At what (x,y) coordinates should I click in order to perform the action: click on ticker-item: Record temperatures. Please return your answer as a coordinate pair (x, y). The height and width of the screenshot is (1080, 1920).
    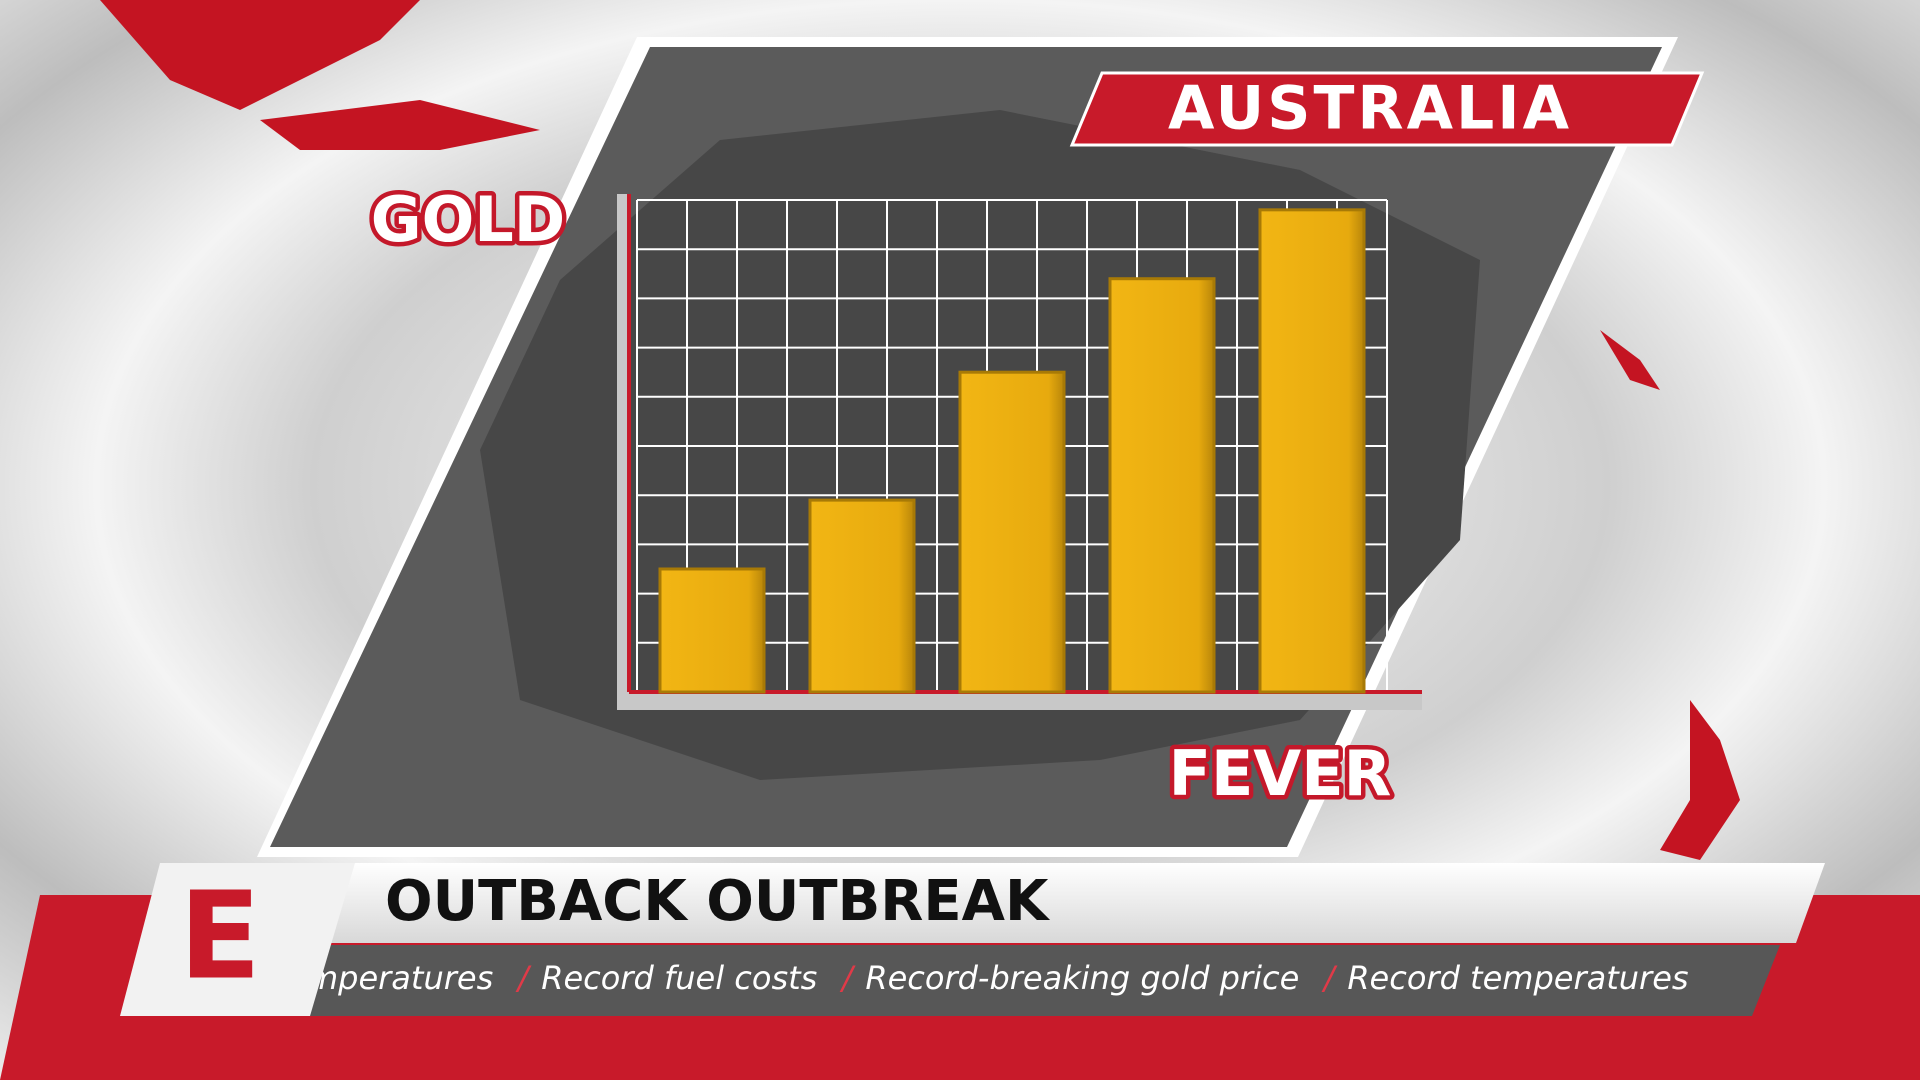
    Looking at the image, I should click on (1517, 978).